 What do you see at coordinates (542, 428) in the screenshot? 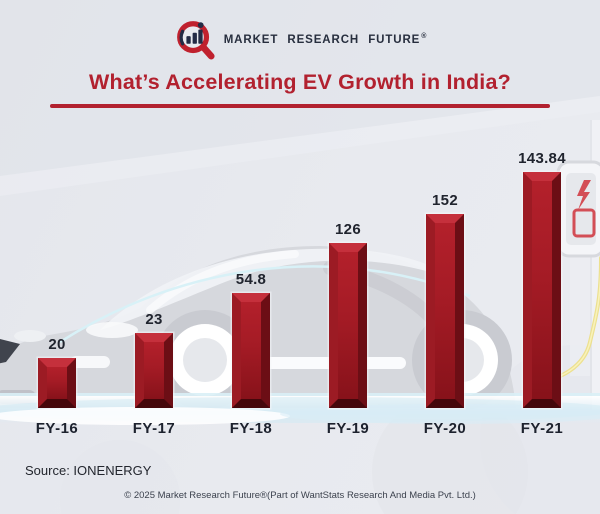
I see `bar-category-label: FY-21` at bounding box center [542, 428].